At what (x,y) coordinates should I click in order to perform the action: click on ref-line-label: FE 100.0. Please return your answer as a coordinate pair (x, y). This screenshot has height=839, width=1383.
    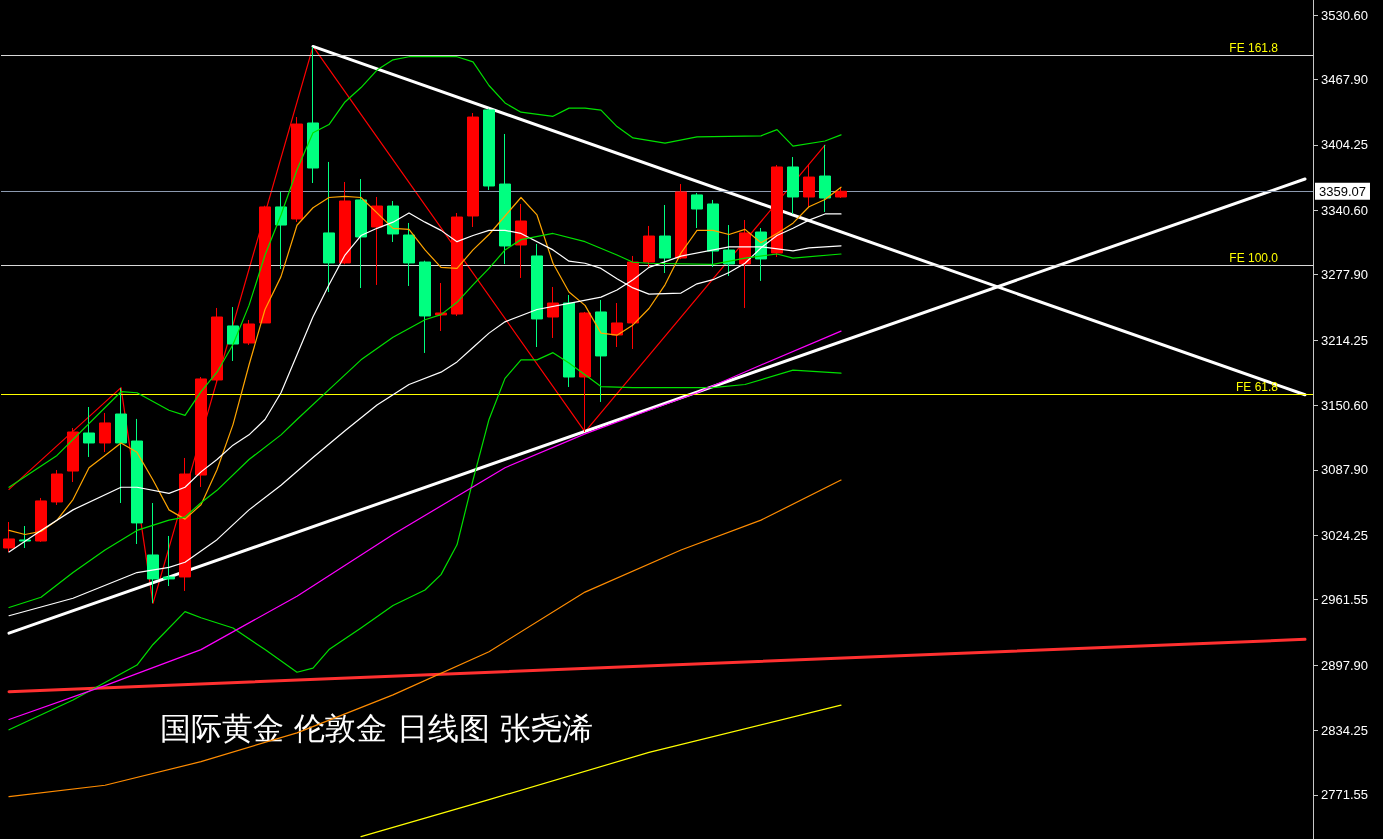
    Looking at the image, I should click on (1254, 258).